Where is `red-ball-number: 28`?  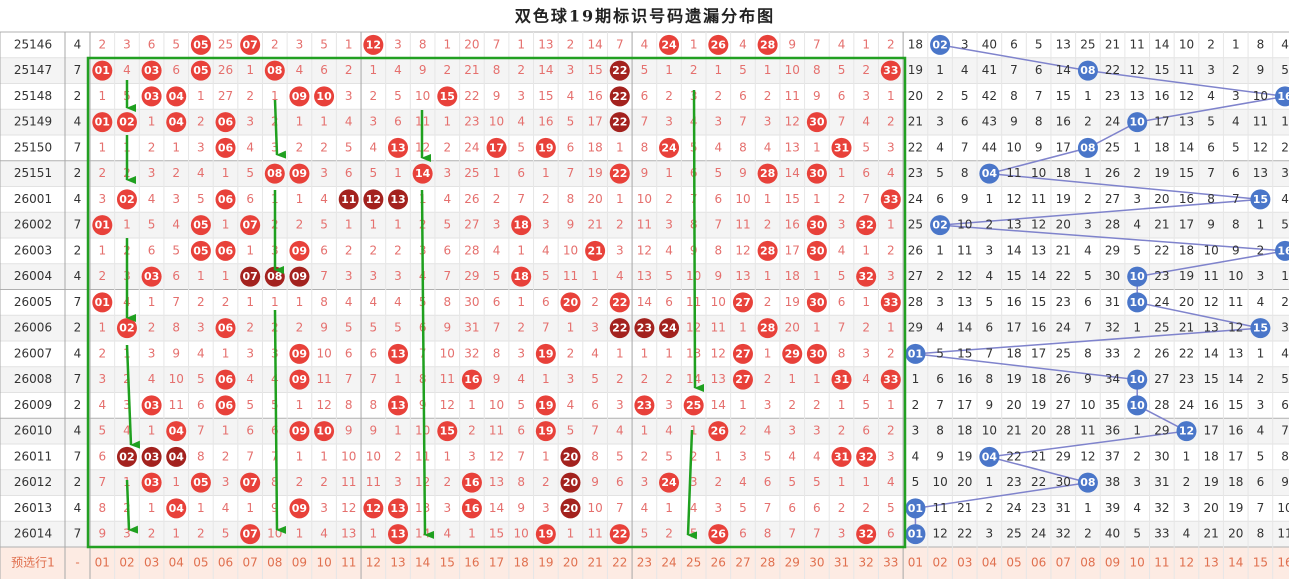
red-ball-number: 28 is located at coordinates (767, 328).